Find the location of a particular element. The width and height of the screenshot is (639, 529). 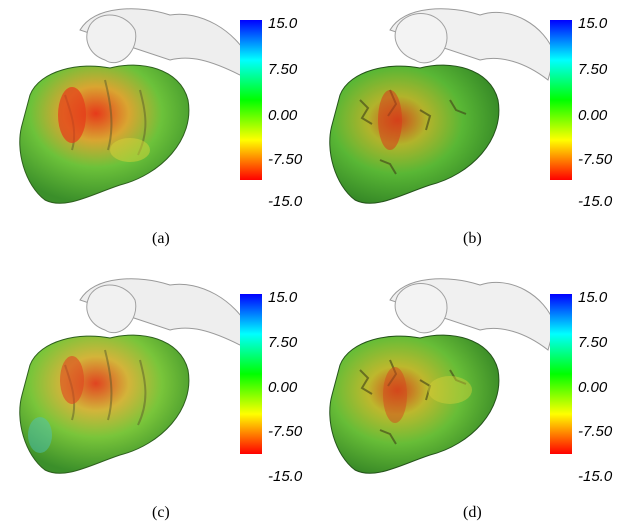

panel-caption: (b) is located at coordinates (472, 238).